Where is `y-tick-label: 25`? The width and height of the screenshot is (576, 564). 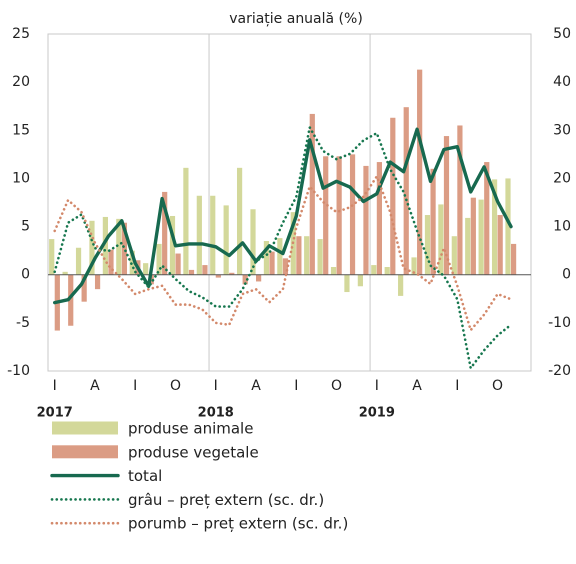
y-tick-label: 25 is located at coordinates (21, 34).